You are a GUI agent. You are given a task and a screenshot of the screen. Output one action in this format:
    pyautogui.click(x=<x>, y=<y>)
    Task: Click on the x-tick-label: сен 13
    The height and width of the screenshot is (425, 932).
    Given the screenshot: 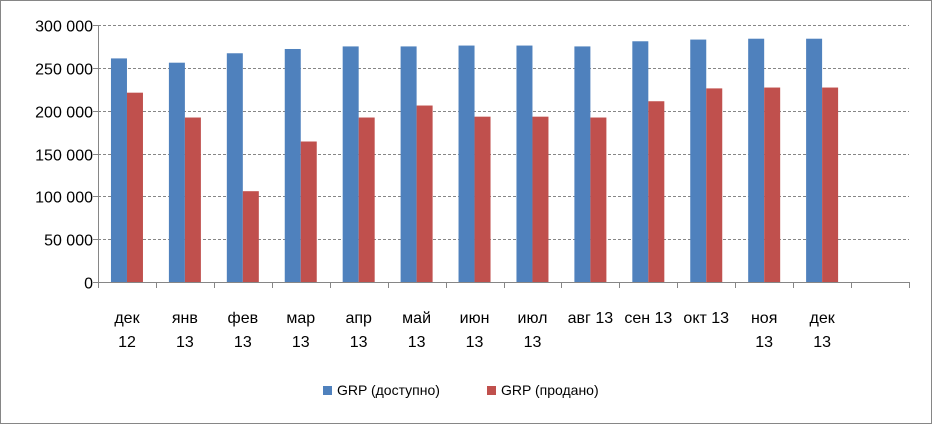 What is the action you would take?
    pyautogui.click(x=648, y=318)
    